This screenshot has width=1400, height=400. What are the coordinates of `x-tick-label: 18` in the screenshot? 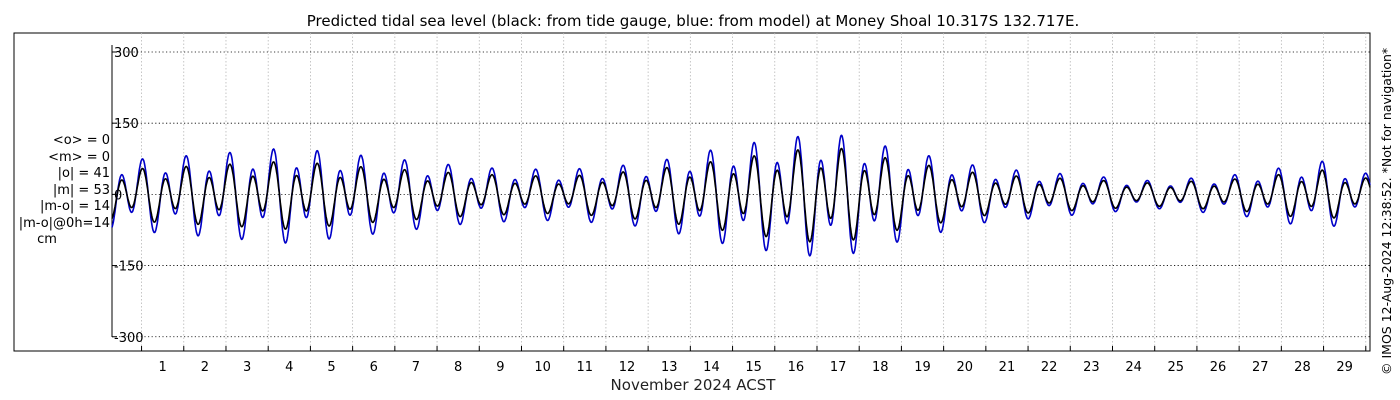 It's located at (880, 367).